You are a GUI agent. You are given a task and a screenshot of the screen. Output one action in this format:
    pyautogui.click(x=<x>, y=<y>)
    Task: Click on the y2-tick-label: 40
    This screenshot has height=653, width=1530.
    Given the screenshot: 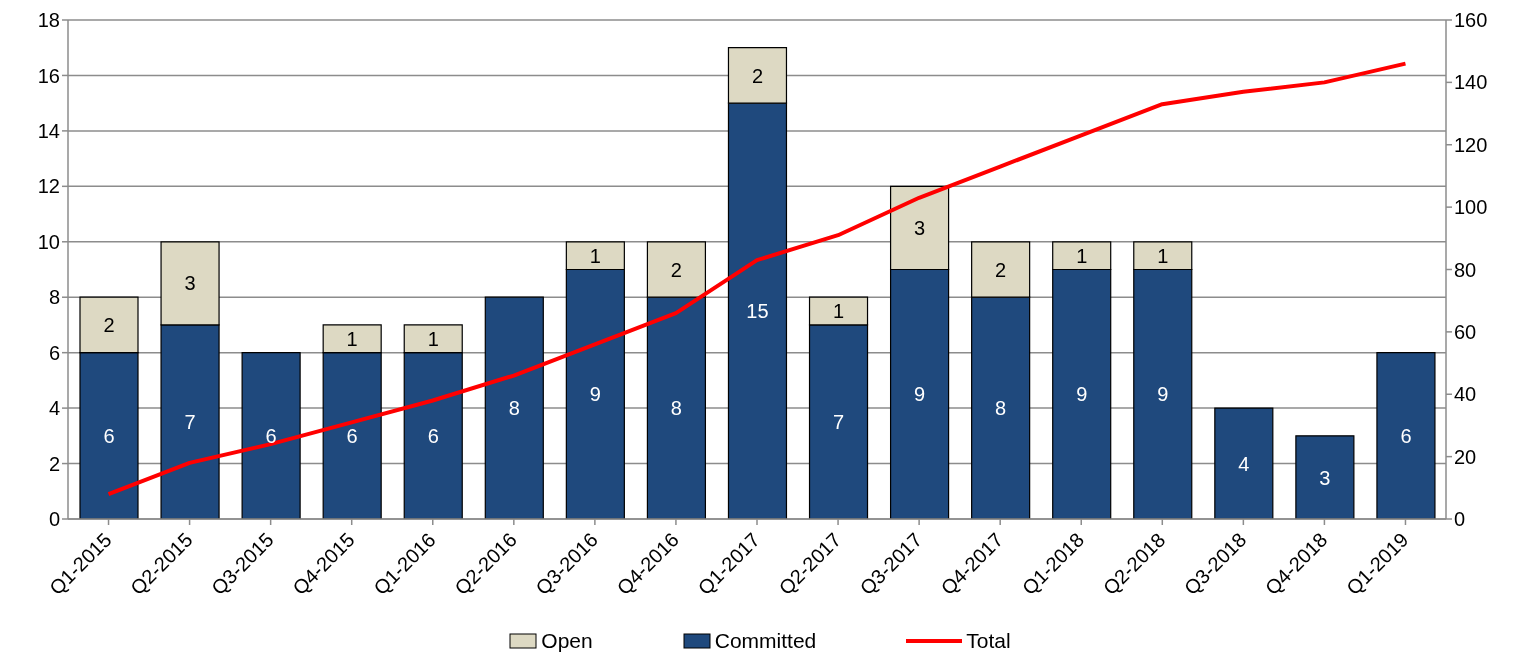 What is the action you would take?
    pyautogui.click(x=1465, y=394)
    